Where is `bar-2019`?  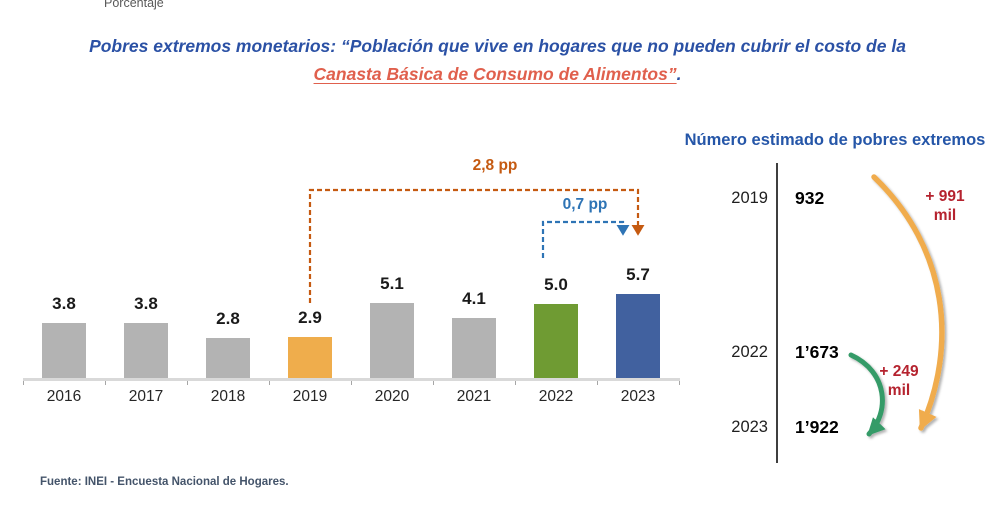
bar-2019 is located at coordinates (310, 359).